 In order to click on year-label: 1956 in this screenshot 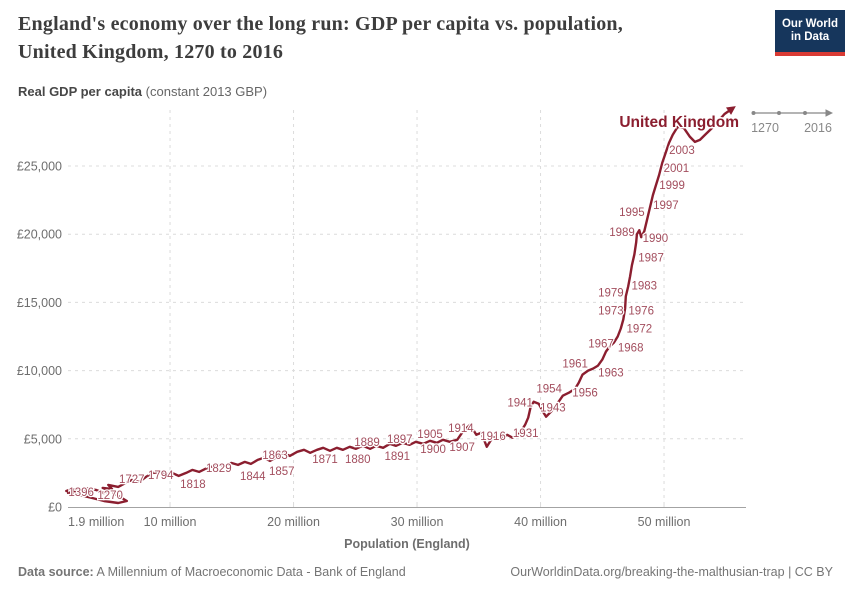, I will do `click(585, 394)`.